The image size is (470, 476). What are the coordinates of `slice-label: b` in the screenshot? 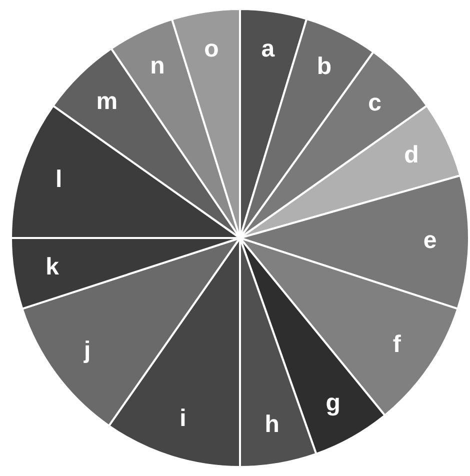 It's located at (324, 66).